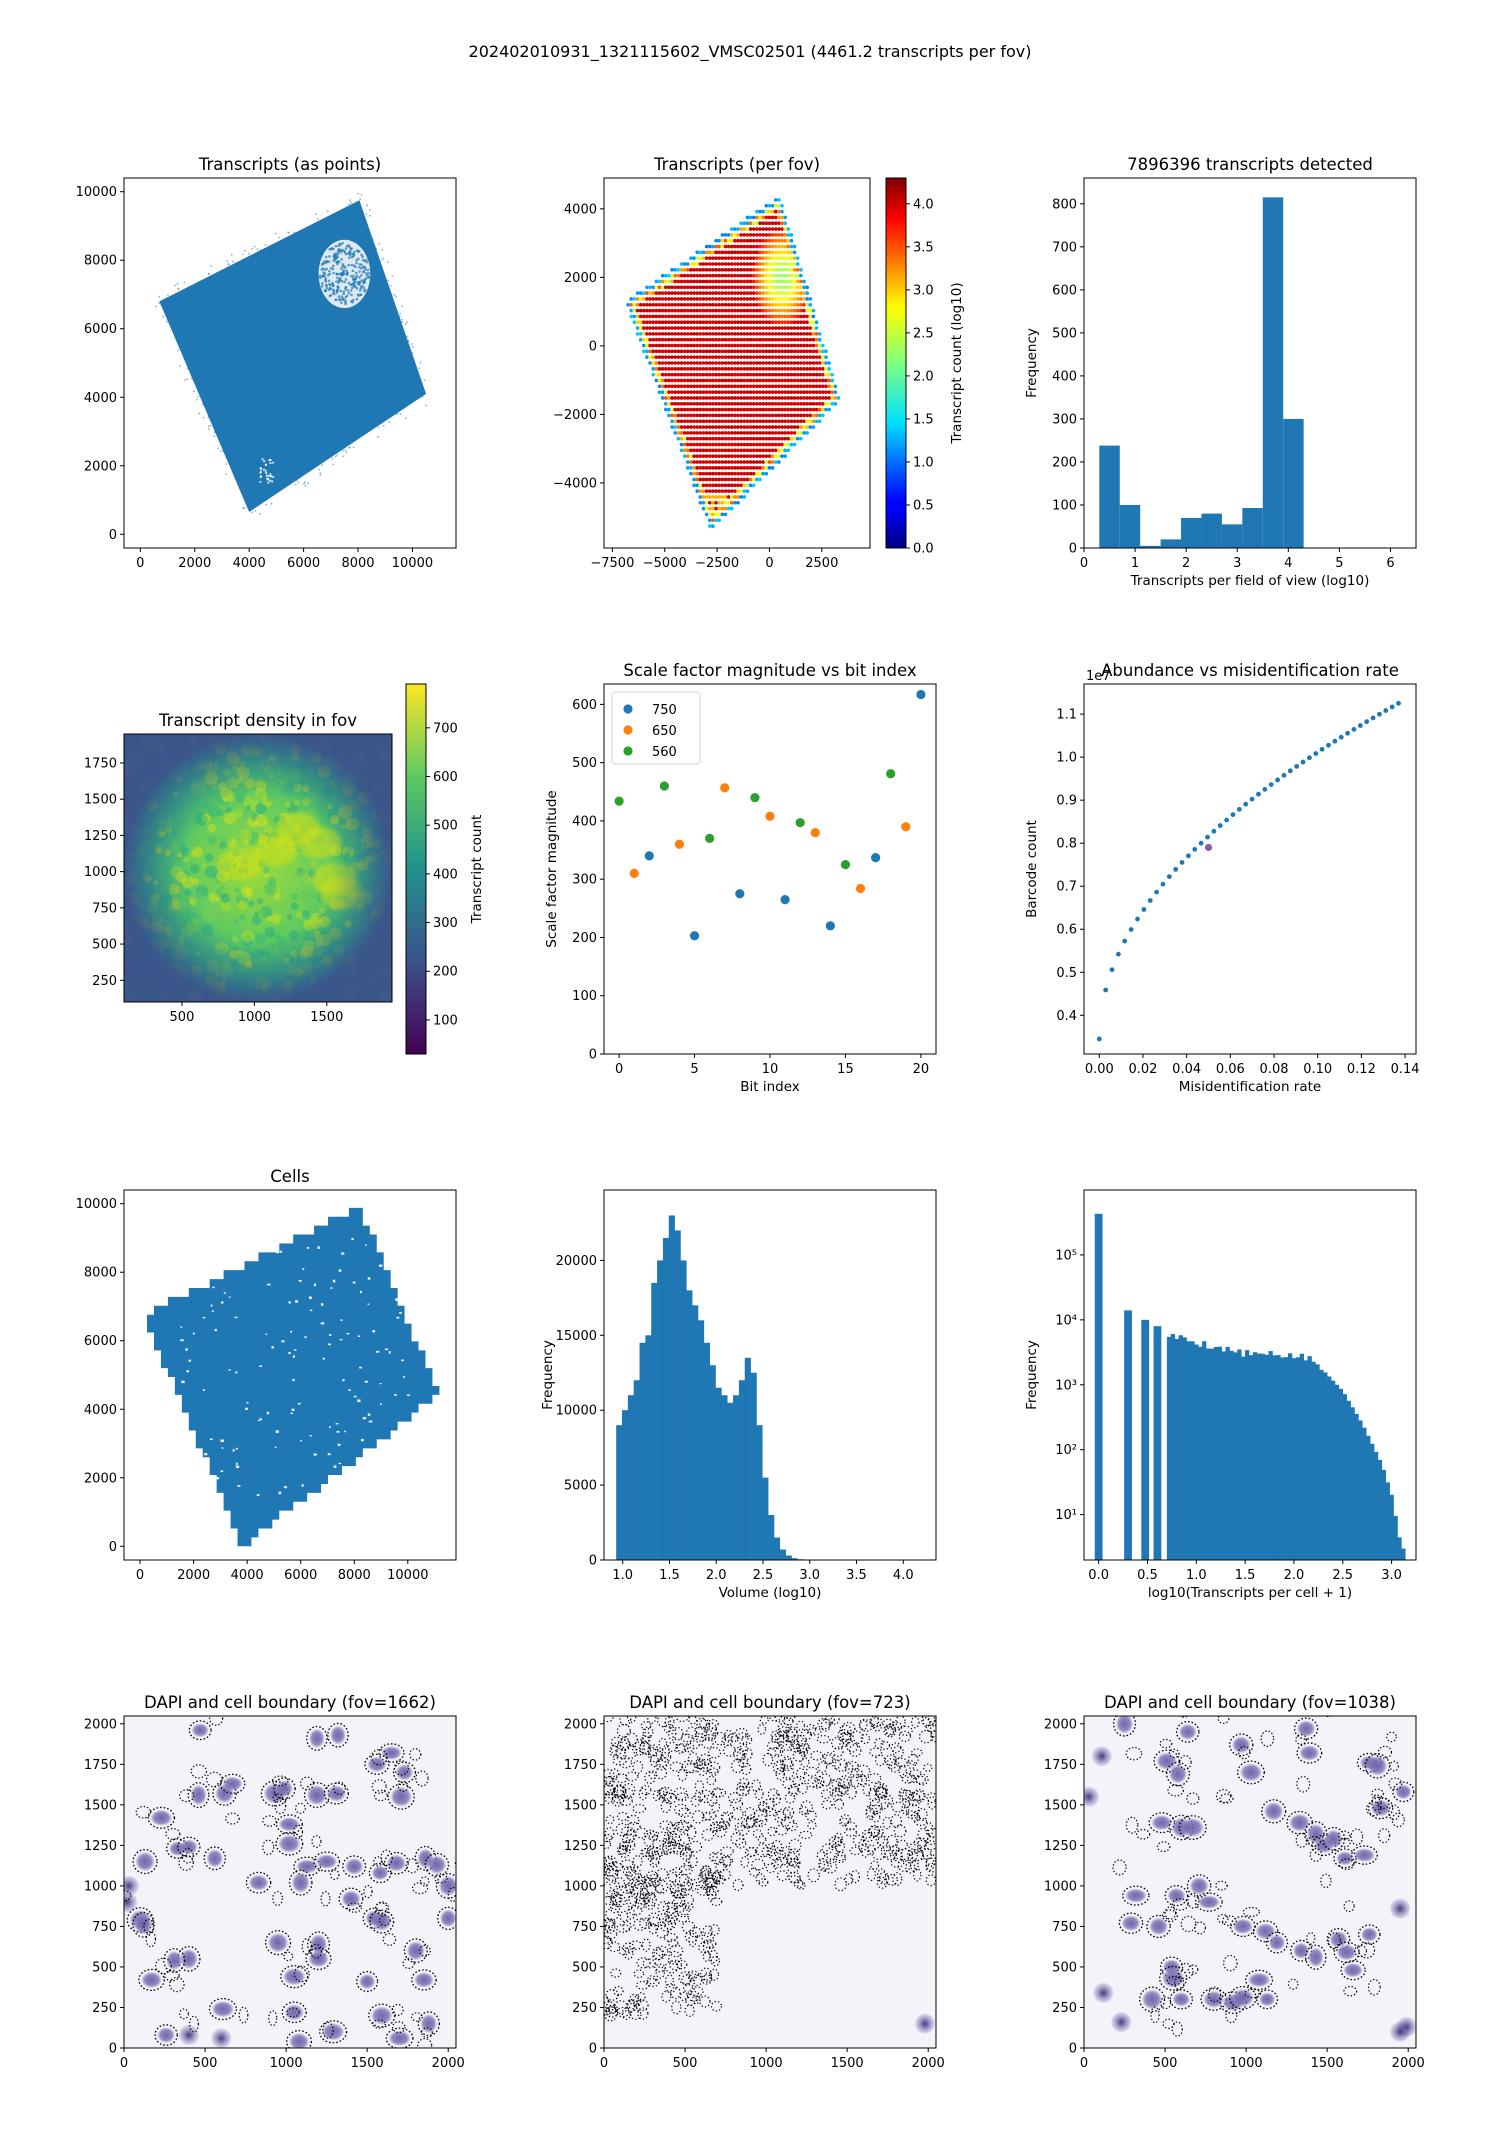 The height and width of the screenshot is (2150, 1500). What do you see at coordinates (1118, 954) in the screenshot?
I see `abundance-point` at bounding box center [1118, 954].